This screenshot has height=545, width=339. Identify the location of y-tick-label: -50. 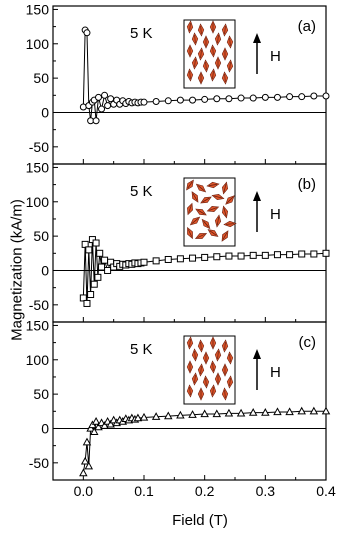
(39, 463).